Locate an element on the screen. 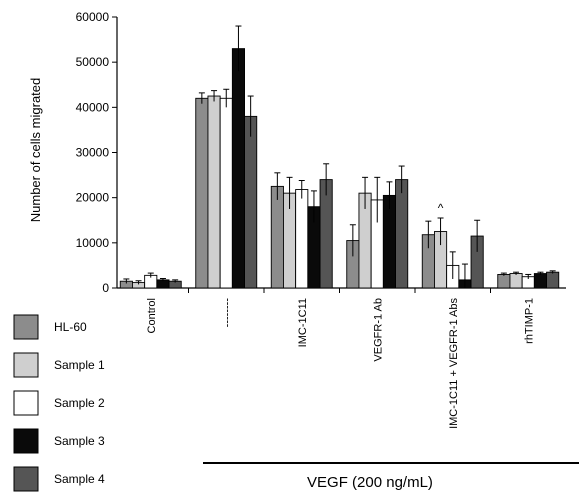  error-bar-sample-3-vegfr-1-ab is located at coordinates (389, 195).